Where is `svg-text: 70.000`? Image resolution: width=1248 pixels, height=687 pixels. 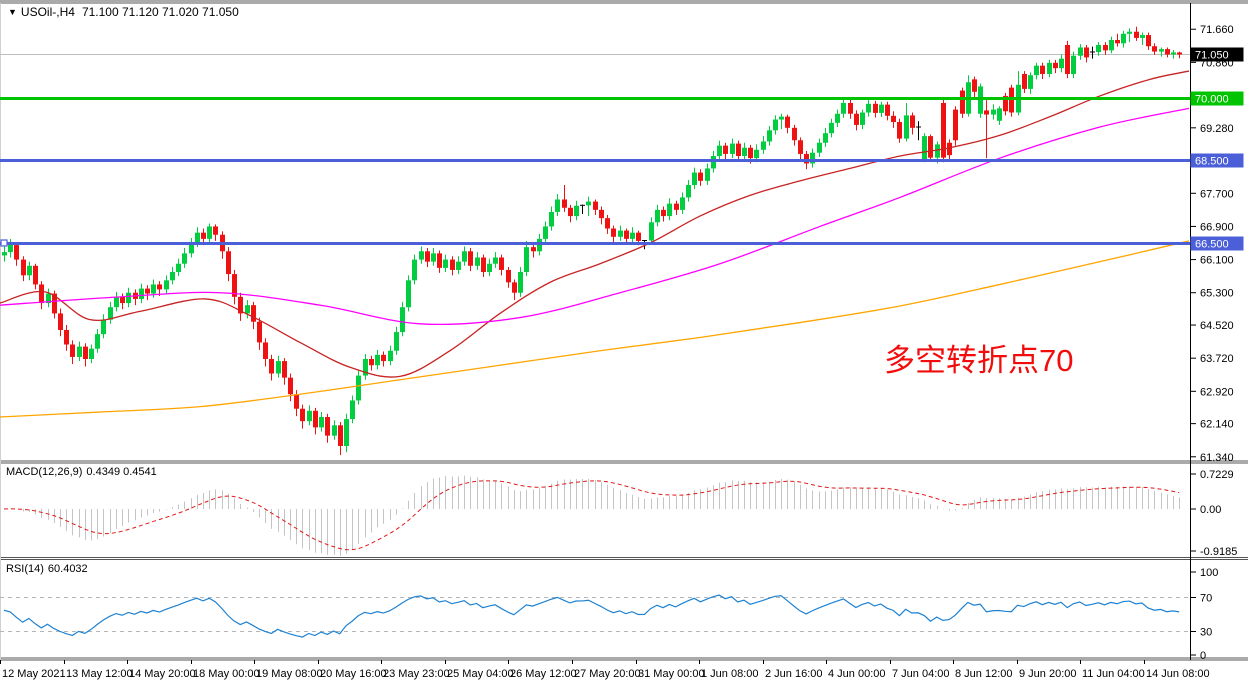
svg-text: 70.000 is located at coordinates (1212, 100).